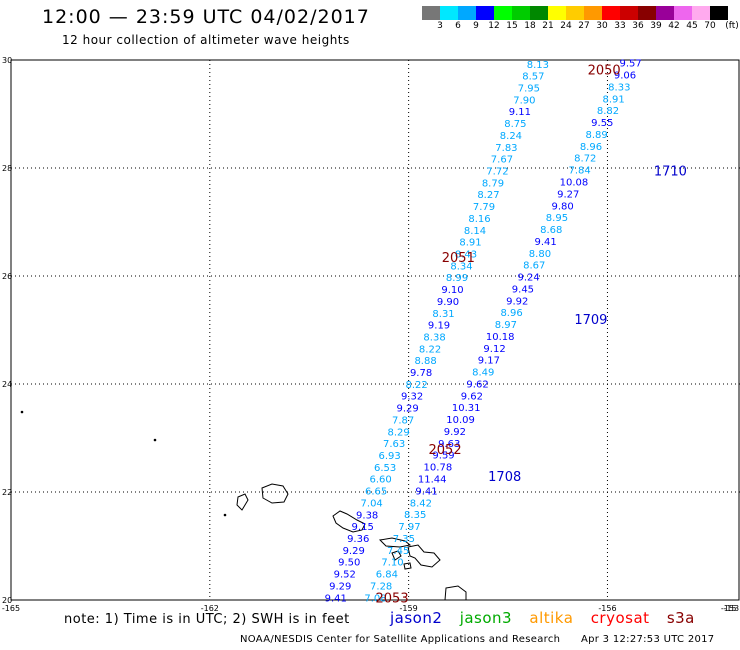 The width and height of the screenshot is (740, 650). What do you see at coordinates (375, 598) in the screenshot?
I see `wave-height-value: 7.08` at bounding box center [375, 598].